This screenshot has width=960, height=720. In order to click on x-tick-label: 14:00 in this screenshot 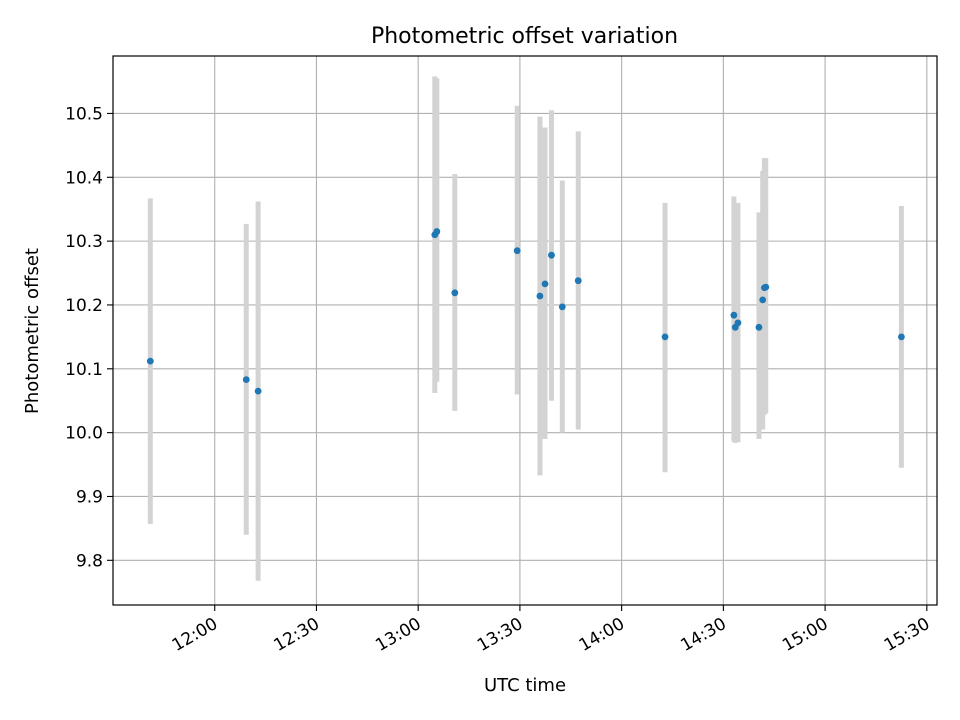, I will do `click(602, 635)`.